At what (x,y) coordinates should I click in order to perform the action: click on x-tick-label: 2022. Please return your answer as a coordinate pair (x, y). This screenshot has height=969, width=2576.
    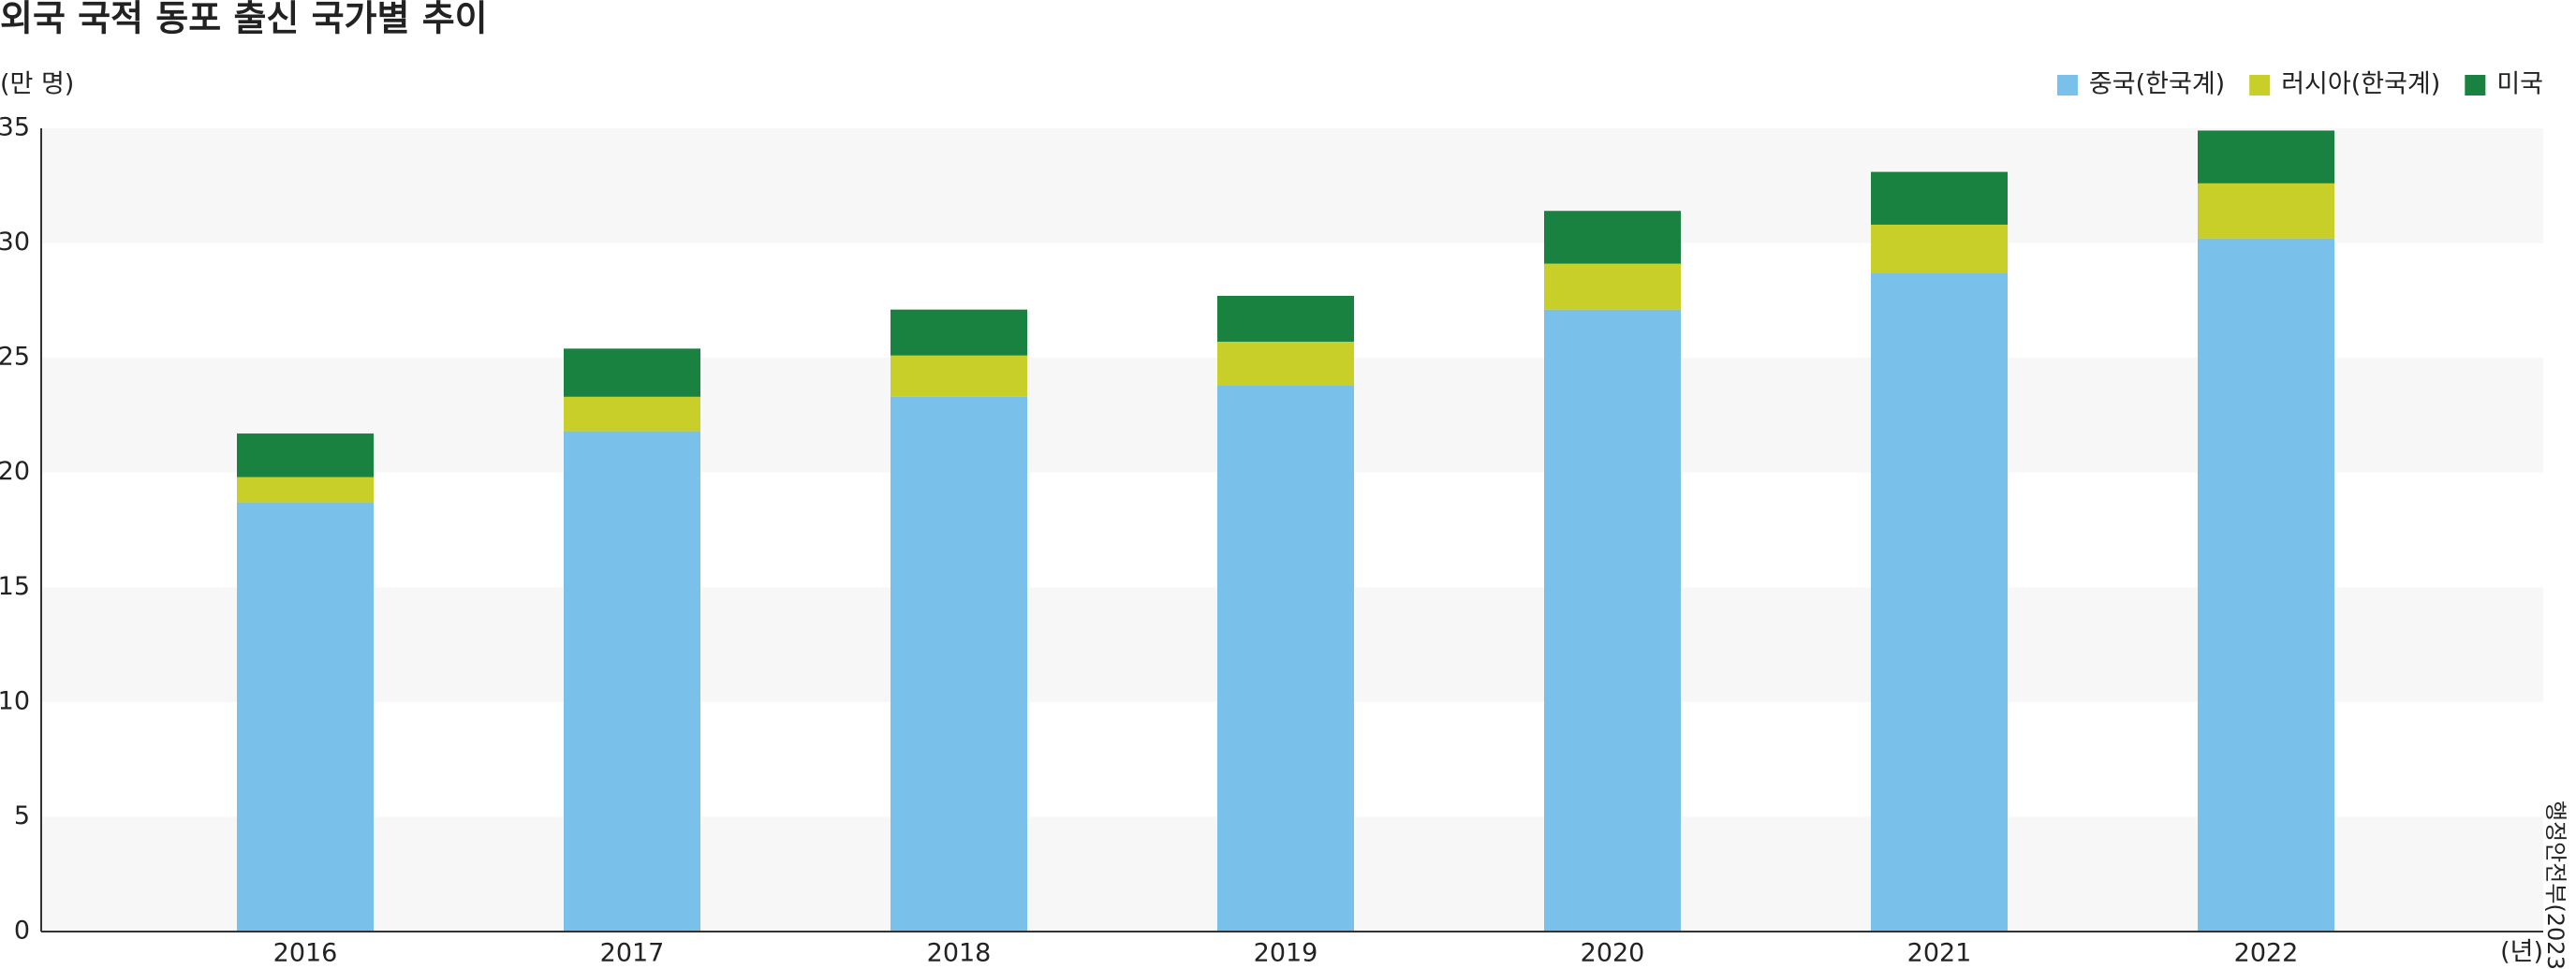
    Looking at the image, I should click on (2266, 953).